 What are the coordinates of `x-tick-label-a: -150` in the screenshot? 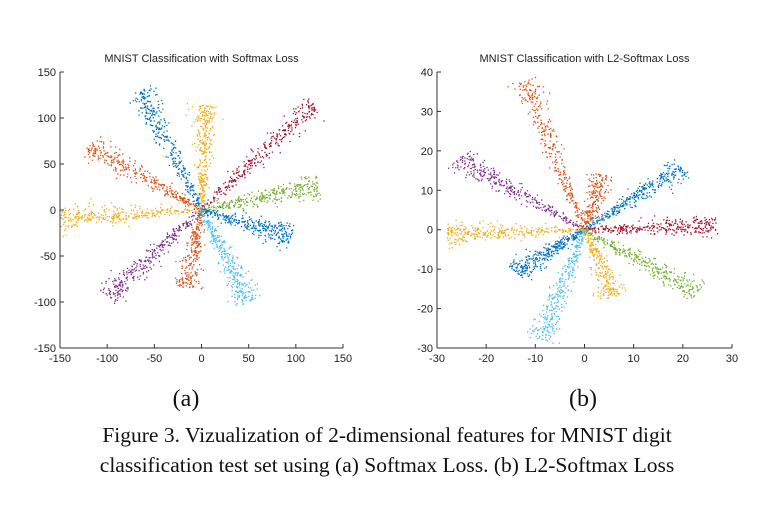 It's located at (60, 359).